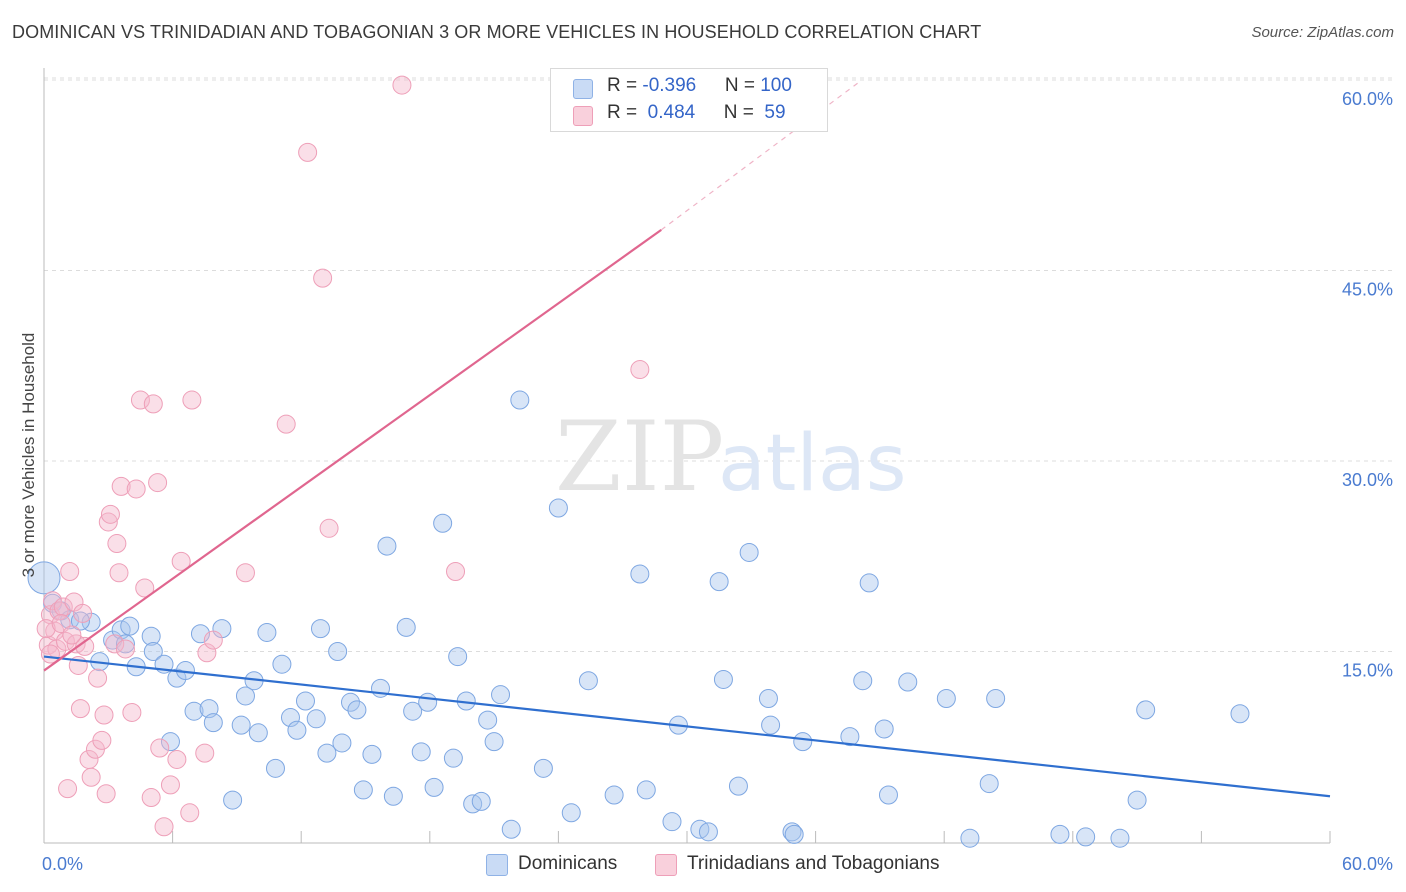  Describe the element at coordinates (812, 464) in the screenshot. I see `watermark-atlas: atlas` at that location.